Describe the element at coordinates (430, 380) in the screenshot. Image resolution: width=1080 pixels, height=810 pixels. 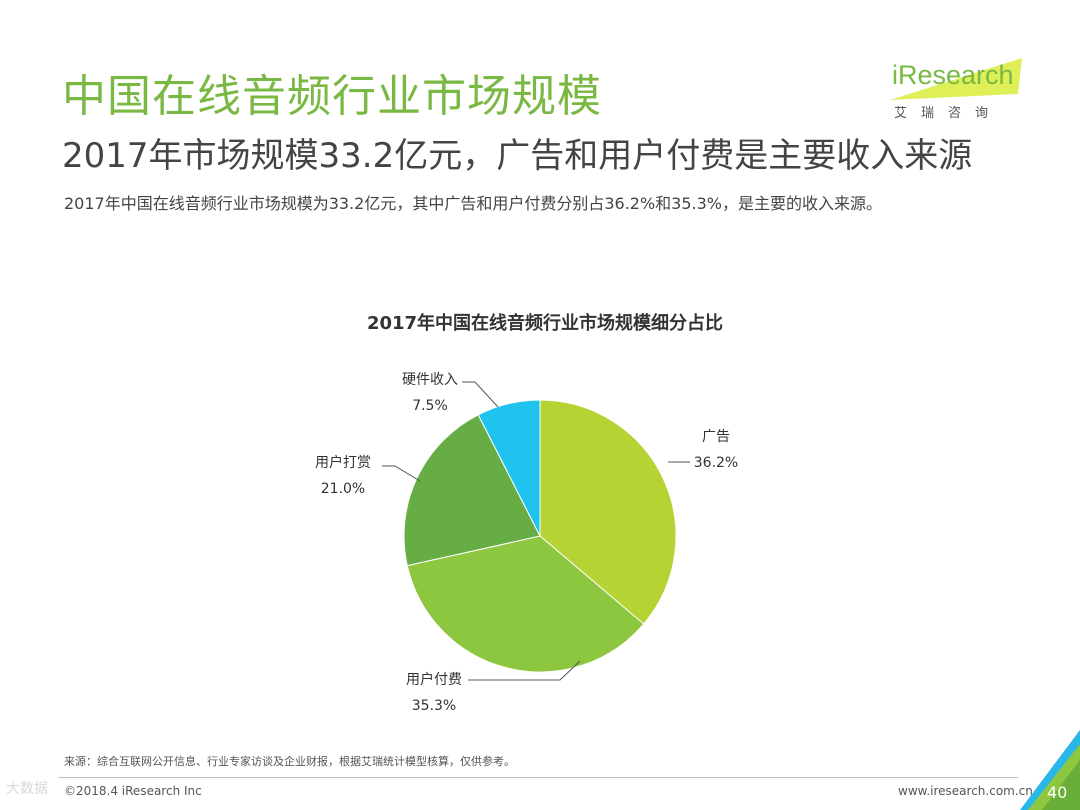
I see `slice-category-label: 硬件收入` at that location.